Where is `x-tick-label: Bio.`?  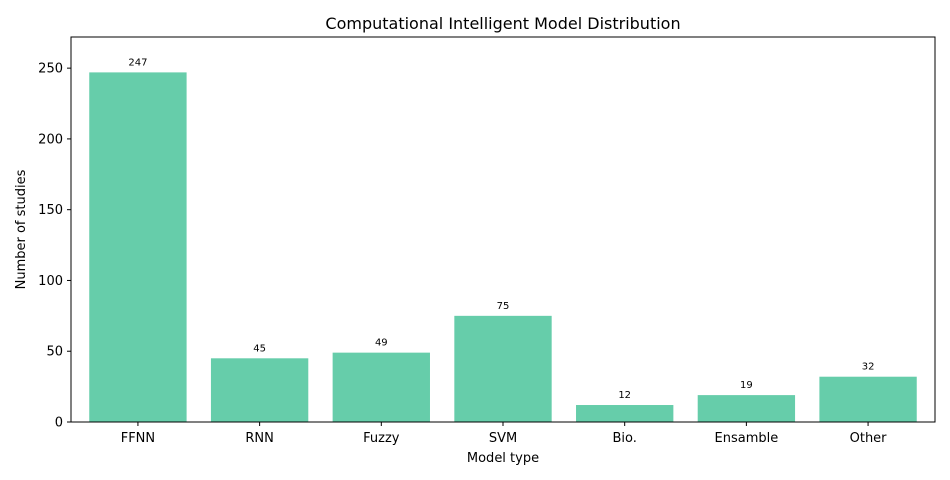
x-tick-label: Bio. is located at coordinates (624, 438).